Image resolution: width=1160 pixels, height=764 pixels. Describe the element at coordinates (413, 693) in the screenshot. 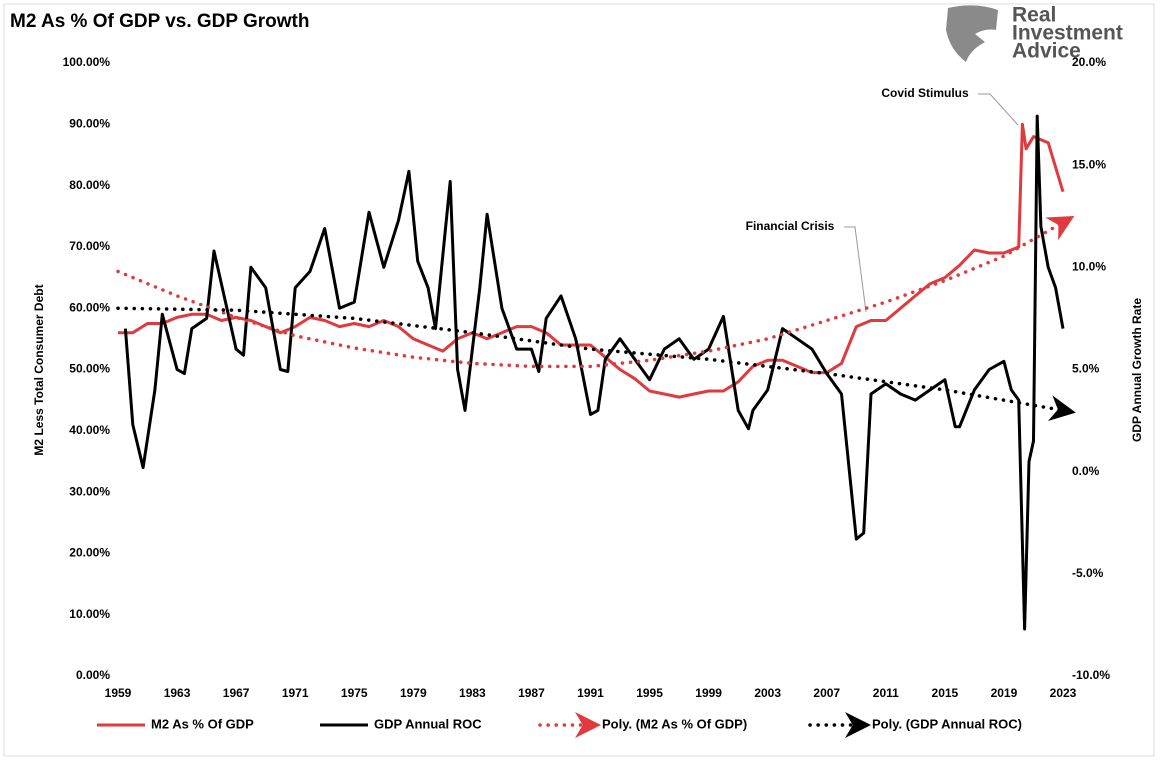

I see `x-tick-label: 1979` at that location.